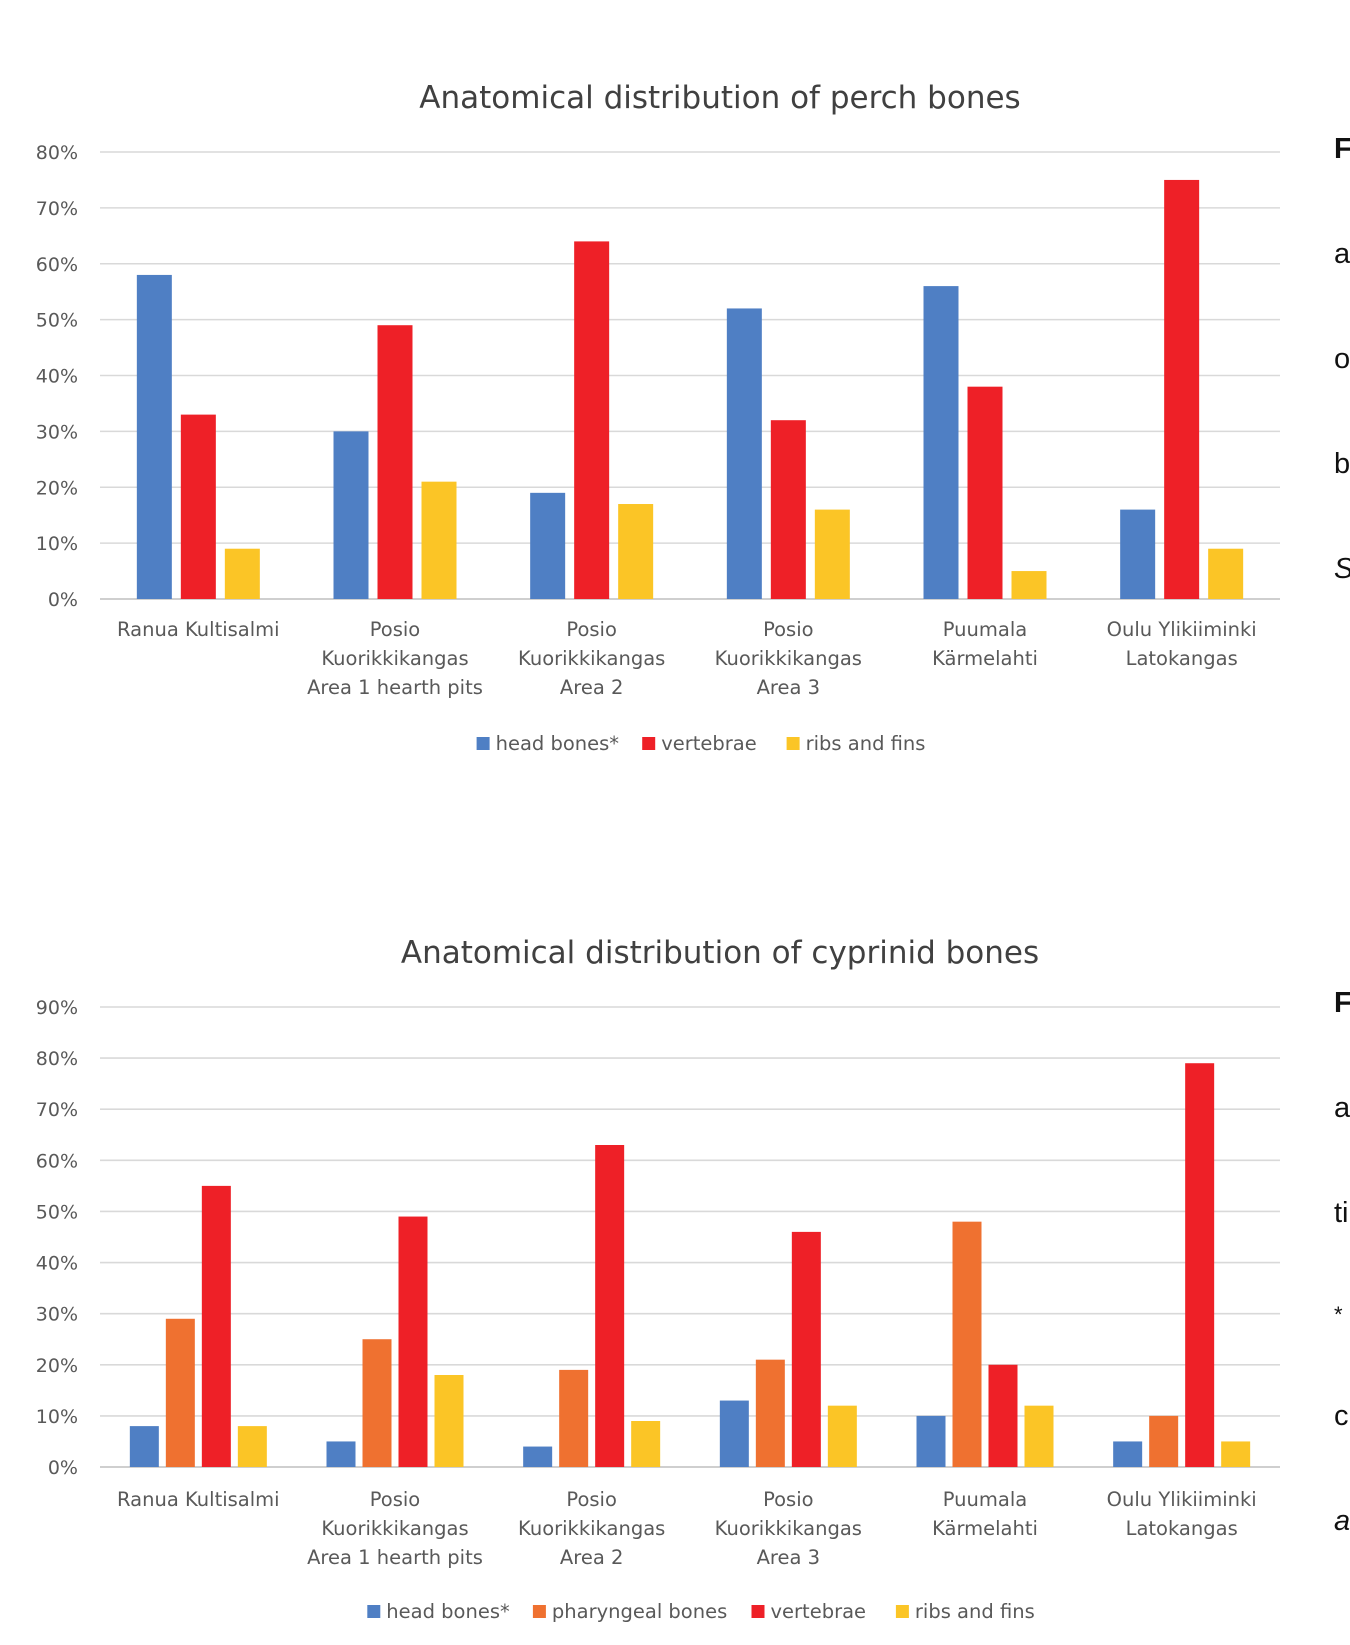 Image resolution: width=1350 pixels, height=1645 pixels. What do you see at coordinates (1342, 569) in the screenshot?
I see `caption-line: S` at bounding box center [1342, 569].